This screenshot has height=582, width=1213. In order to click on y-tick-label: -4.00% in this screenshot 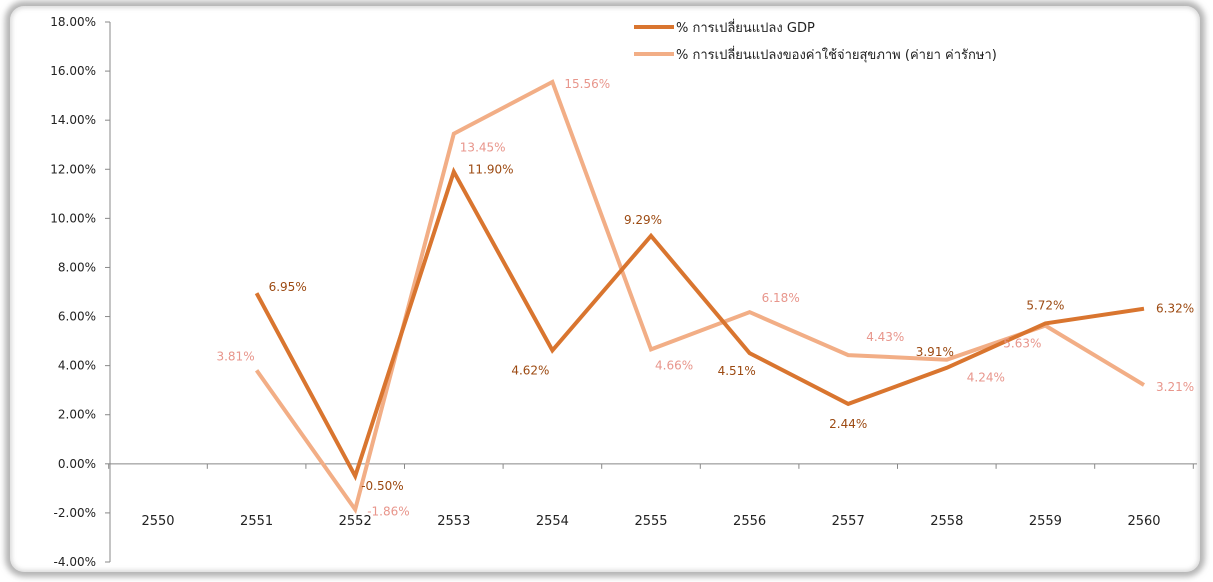, I will do `click(75, 562)`.